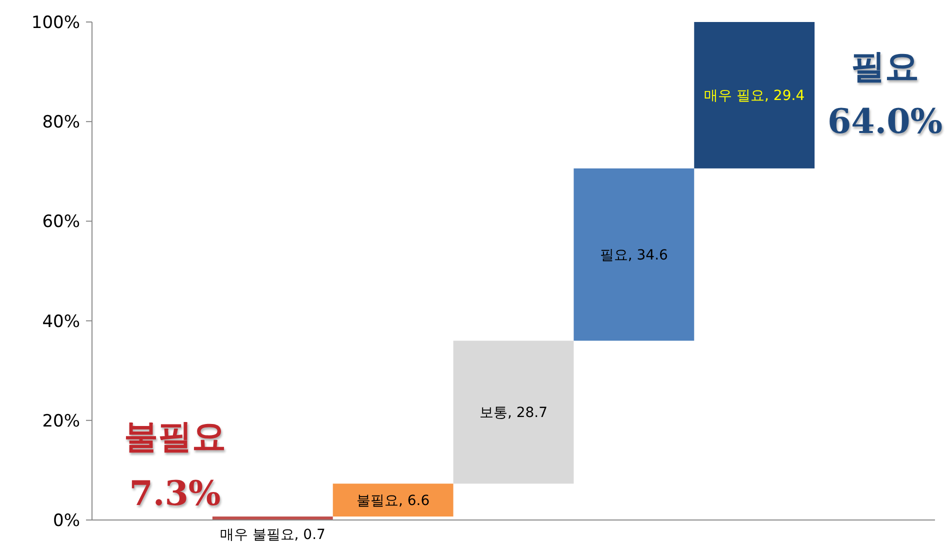  What do you see at coordinates (66, 521) in the screenshot?
I see `y-tick-label: 0%` at bounding box center [66, 521].